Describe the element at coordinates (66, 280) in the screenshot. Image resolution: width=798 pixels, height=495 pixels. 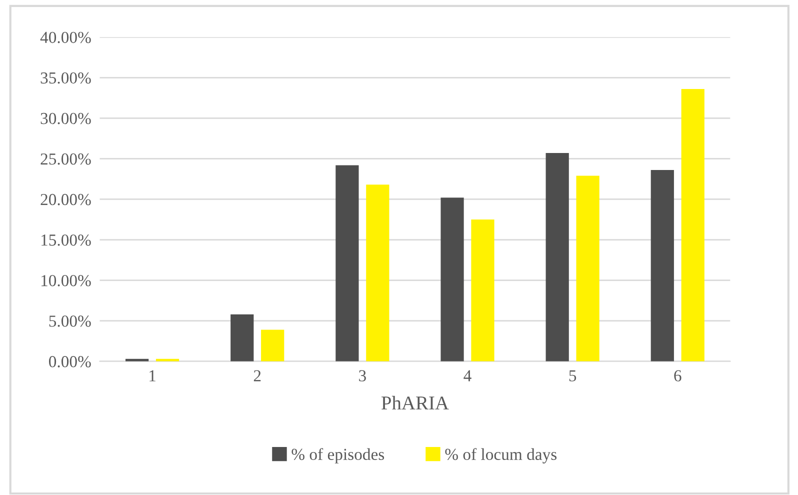
I see `y-tick-label: 10.00%` at that location.